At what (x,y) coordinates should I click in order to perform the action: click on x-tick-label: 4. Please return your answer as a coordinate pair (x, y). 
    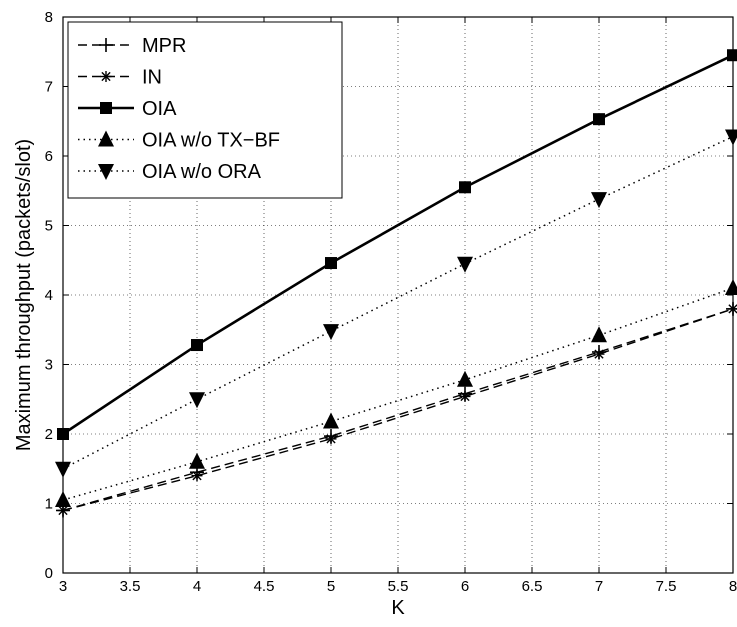
    Looking at the image, I should click on (197, 586).